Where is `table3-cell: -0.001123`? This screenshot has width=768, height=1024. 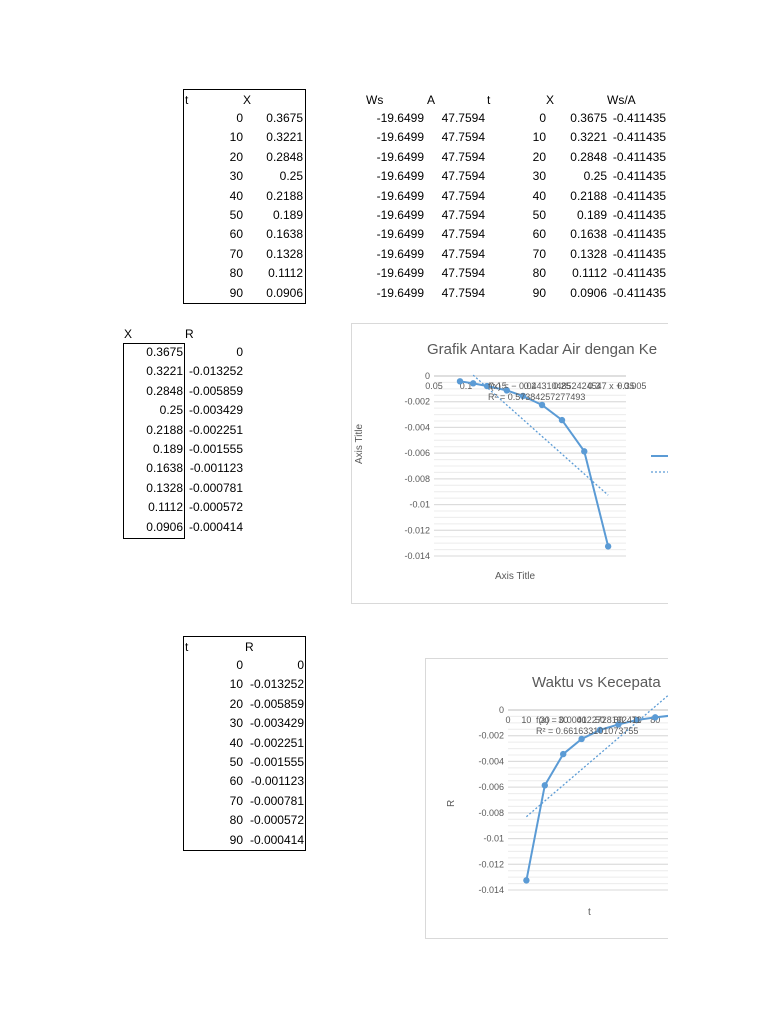 table3-cell: -0.001123 is located at coordinates (216, 468).